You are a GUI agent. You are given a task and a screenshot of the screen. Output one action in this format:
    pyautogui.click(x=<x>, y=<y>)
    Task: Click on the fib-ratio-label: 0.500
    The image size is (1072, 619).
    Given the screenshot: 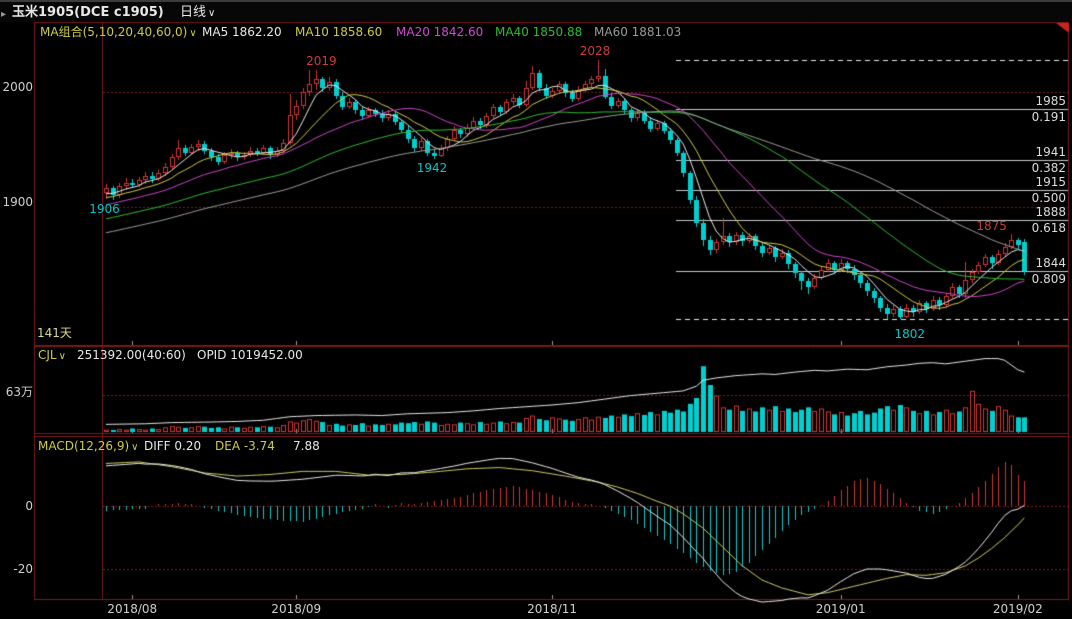 What is the action you would take?
    pyautogui.click(x=1048, y=198)
    